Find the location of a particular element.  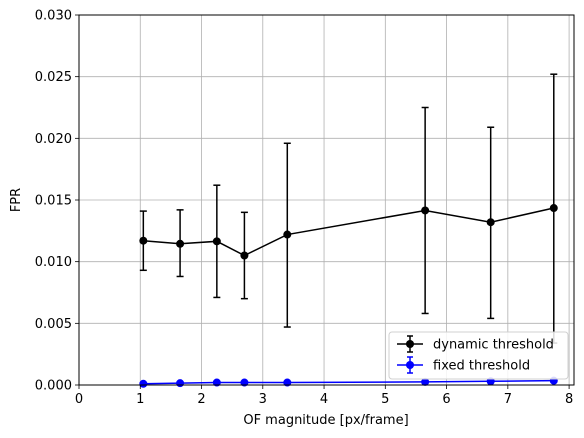

y-tick-label: 0.010 is located at coordinates (53, 262).